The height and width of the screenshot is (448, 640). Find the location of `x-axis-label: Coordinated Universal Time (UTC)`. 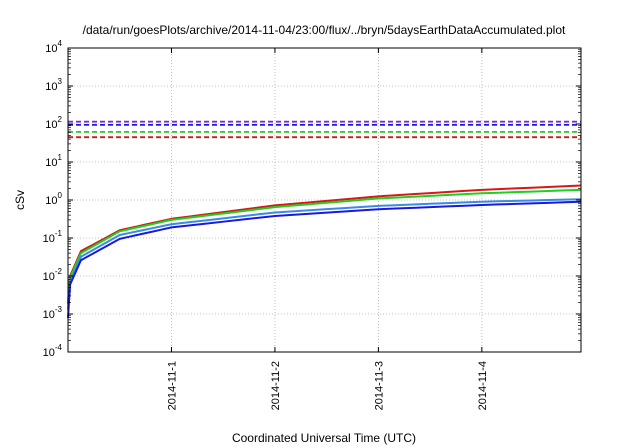

x-axis-label: Coordinated Universal Time (UTC) is located at coordinates (324, 438).